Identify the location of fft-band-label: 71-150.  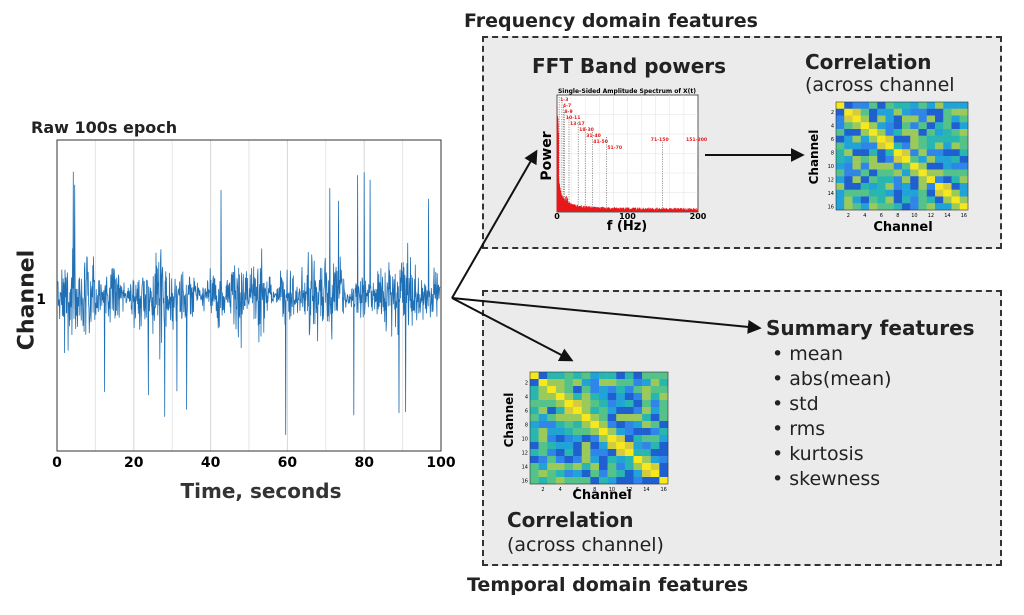
(660, 140).